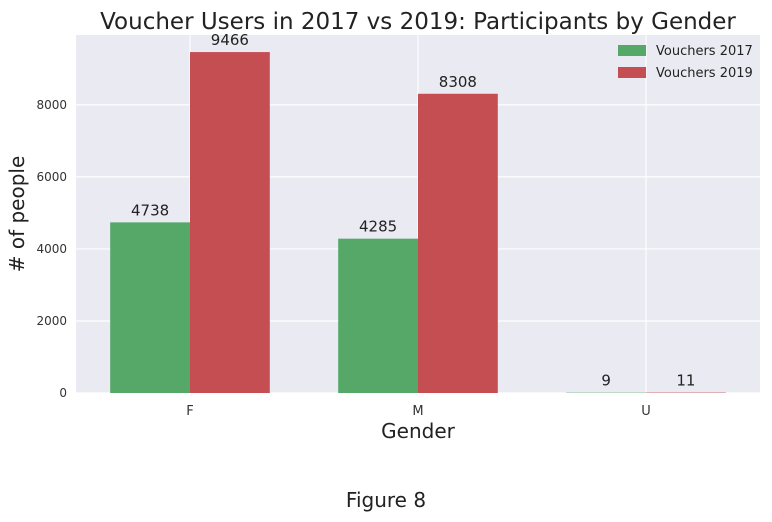  Describe the element at coordinates (458, 243) in the screenshot. I see `bar-vouchers-2019-m` at that location.